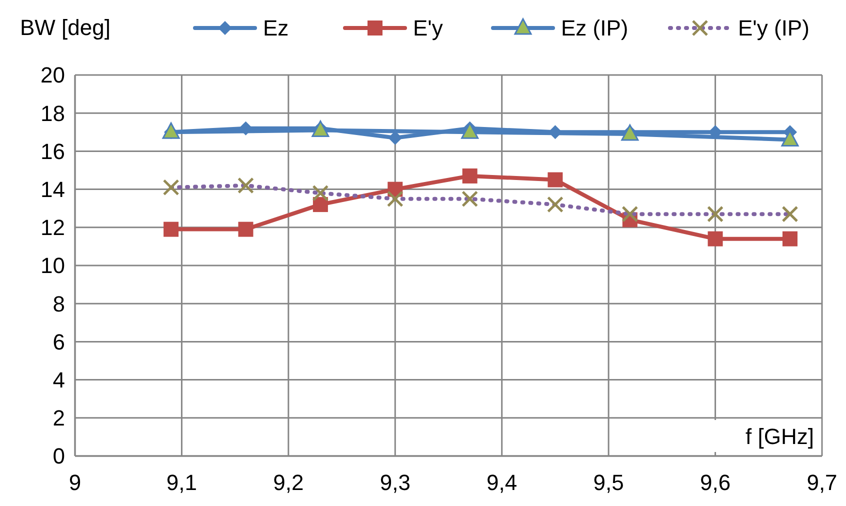  What do you see at coordinates (65, 27) in the screenshot?
I see `y-axis-title: BW [deg]` at bounding box center [65, 27].